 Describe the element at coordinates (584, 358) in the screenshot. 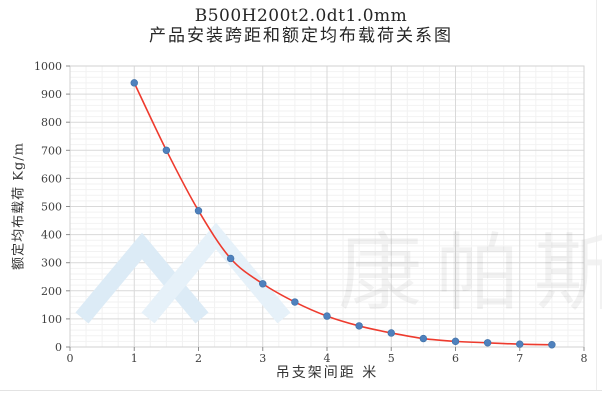

I see `x-tick-label: 8` at that location.